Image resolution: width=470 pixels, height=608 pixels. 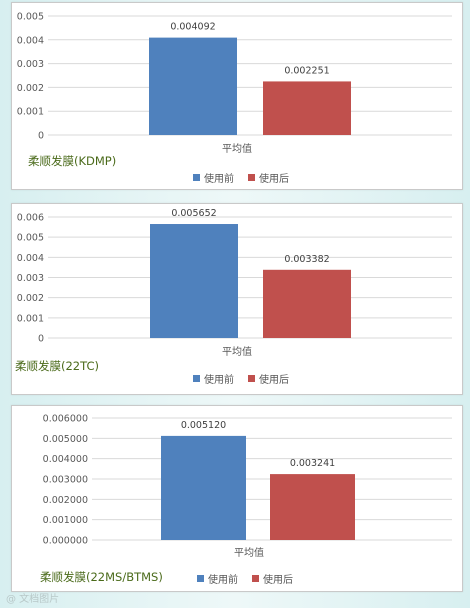 What do you see at coordinates (101, 577) in the screenshot?
I see `chart-title: 柔顺发膜(22MS/BTMS)` at bounding box center [101, 577].